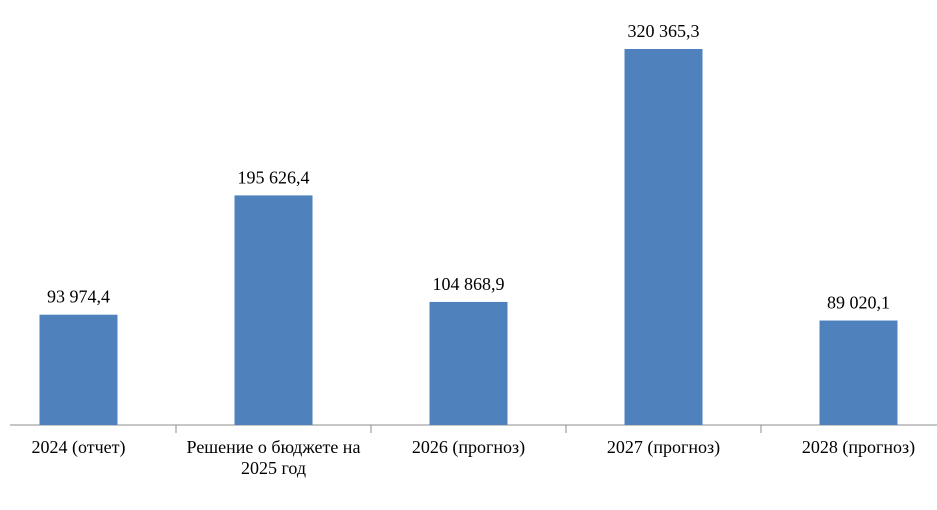  I want to click on x-tick-label-box: 2024 (отчет), so click(78, 447).